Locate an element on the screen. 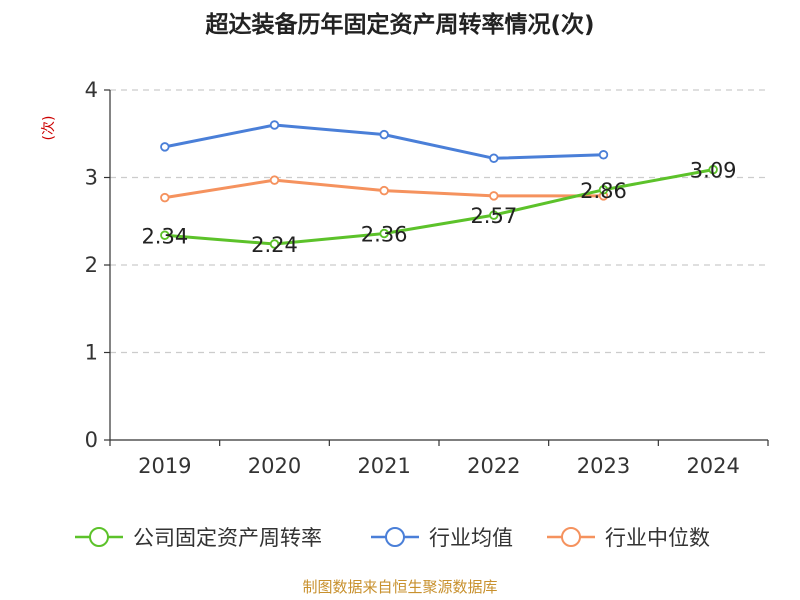  legend-item: 行业均值 is located at coordinates (442, 538).